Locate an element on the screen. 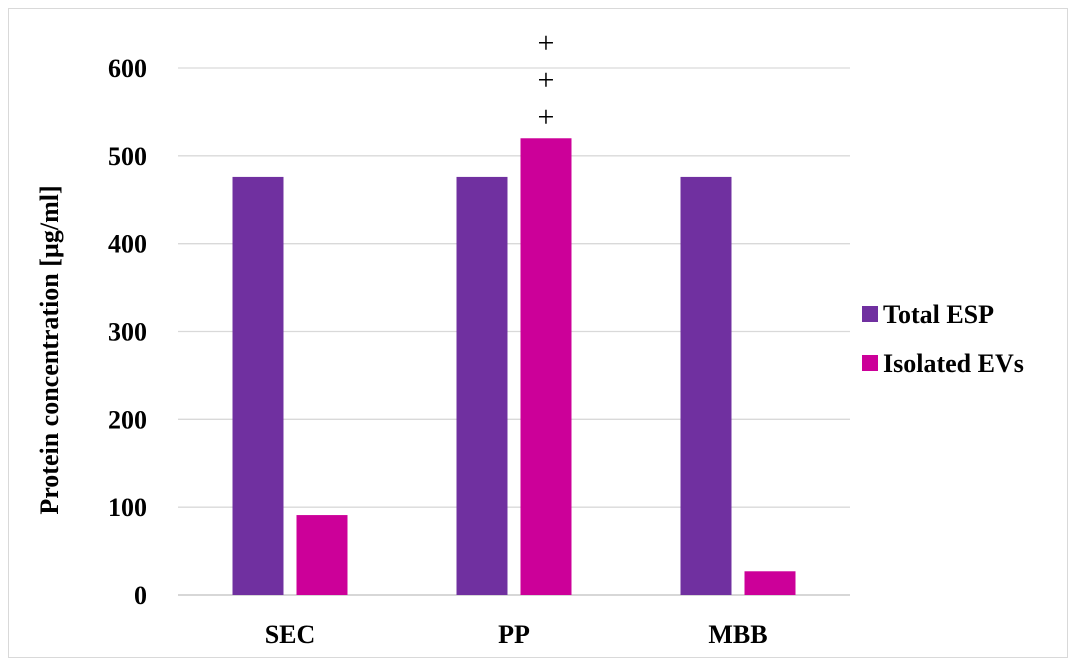 The image size is (1078, 666). y-tick-label: 400 is located at coordinates (127, 244).